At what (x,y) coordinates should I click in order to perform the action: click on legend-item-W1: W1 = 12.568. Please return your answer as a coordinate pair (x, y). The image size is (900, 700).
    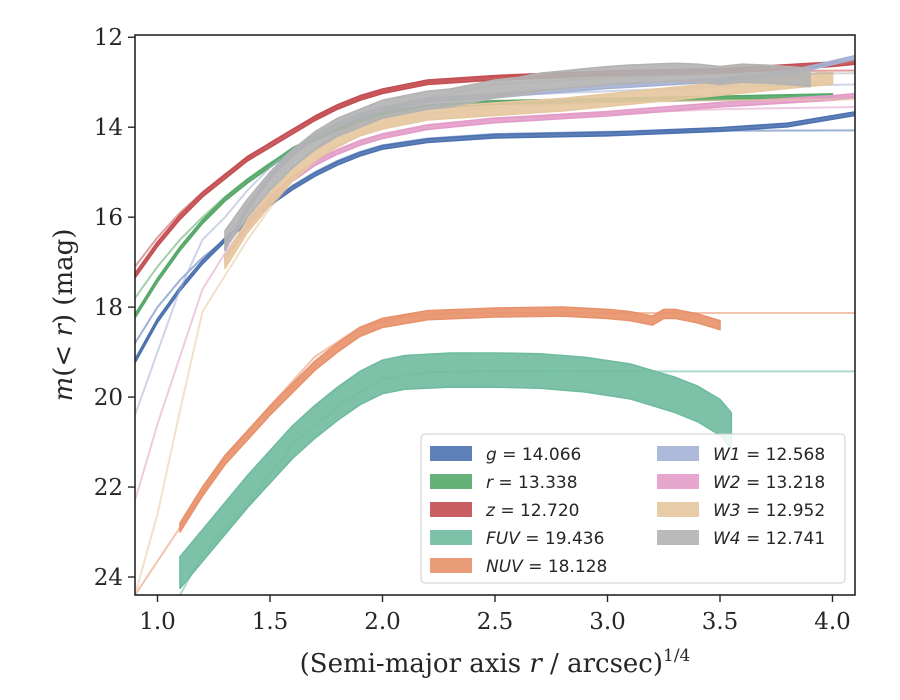
    Looking at the image, I should click on (741, 455).